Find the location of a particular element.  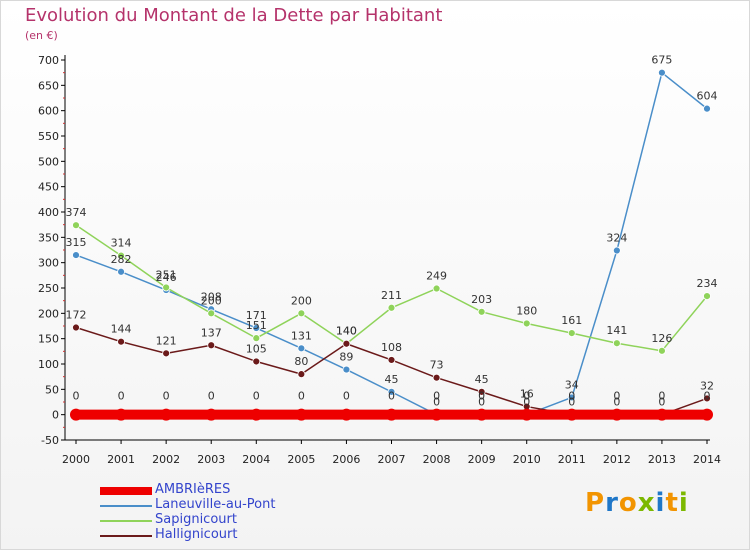

data-label: 200 is located at coordinates (301, 300).